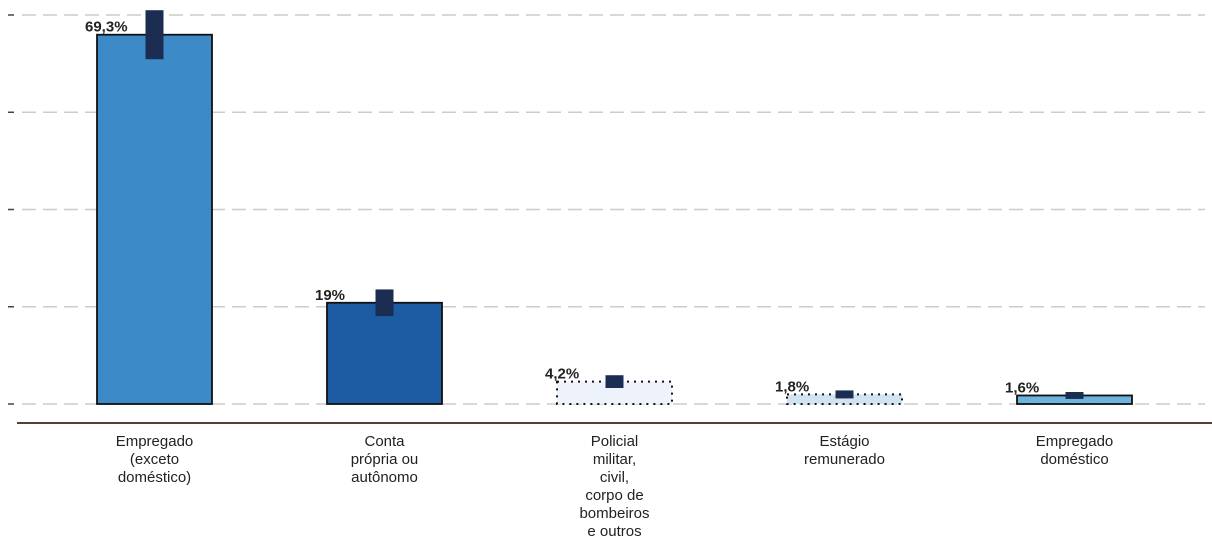  Describe the element at coordinates (1022, 387) in the screenshot. I see `value-label: 1,6%` at that location.